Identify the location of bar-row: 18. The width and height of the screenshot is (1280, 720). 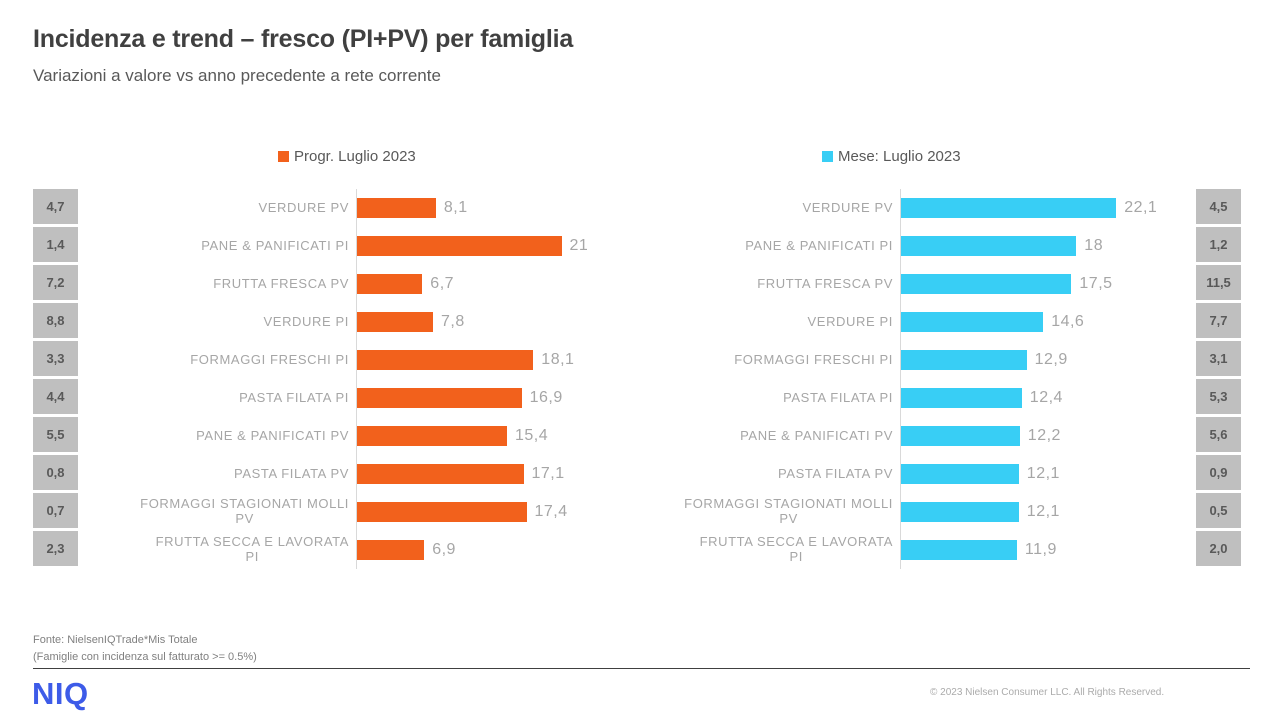
(1045, 246).